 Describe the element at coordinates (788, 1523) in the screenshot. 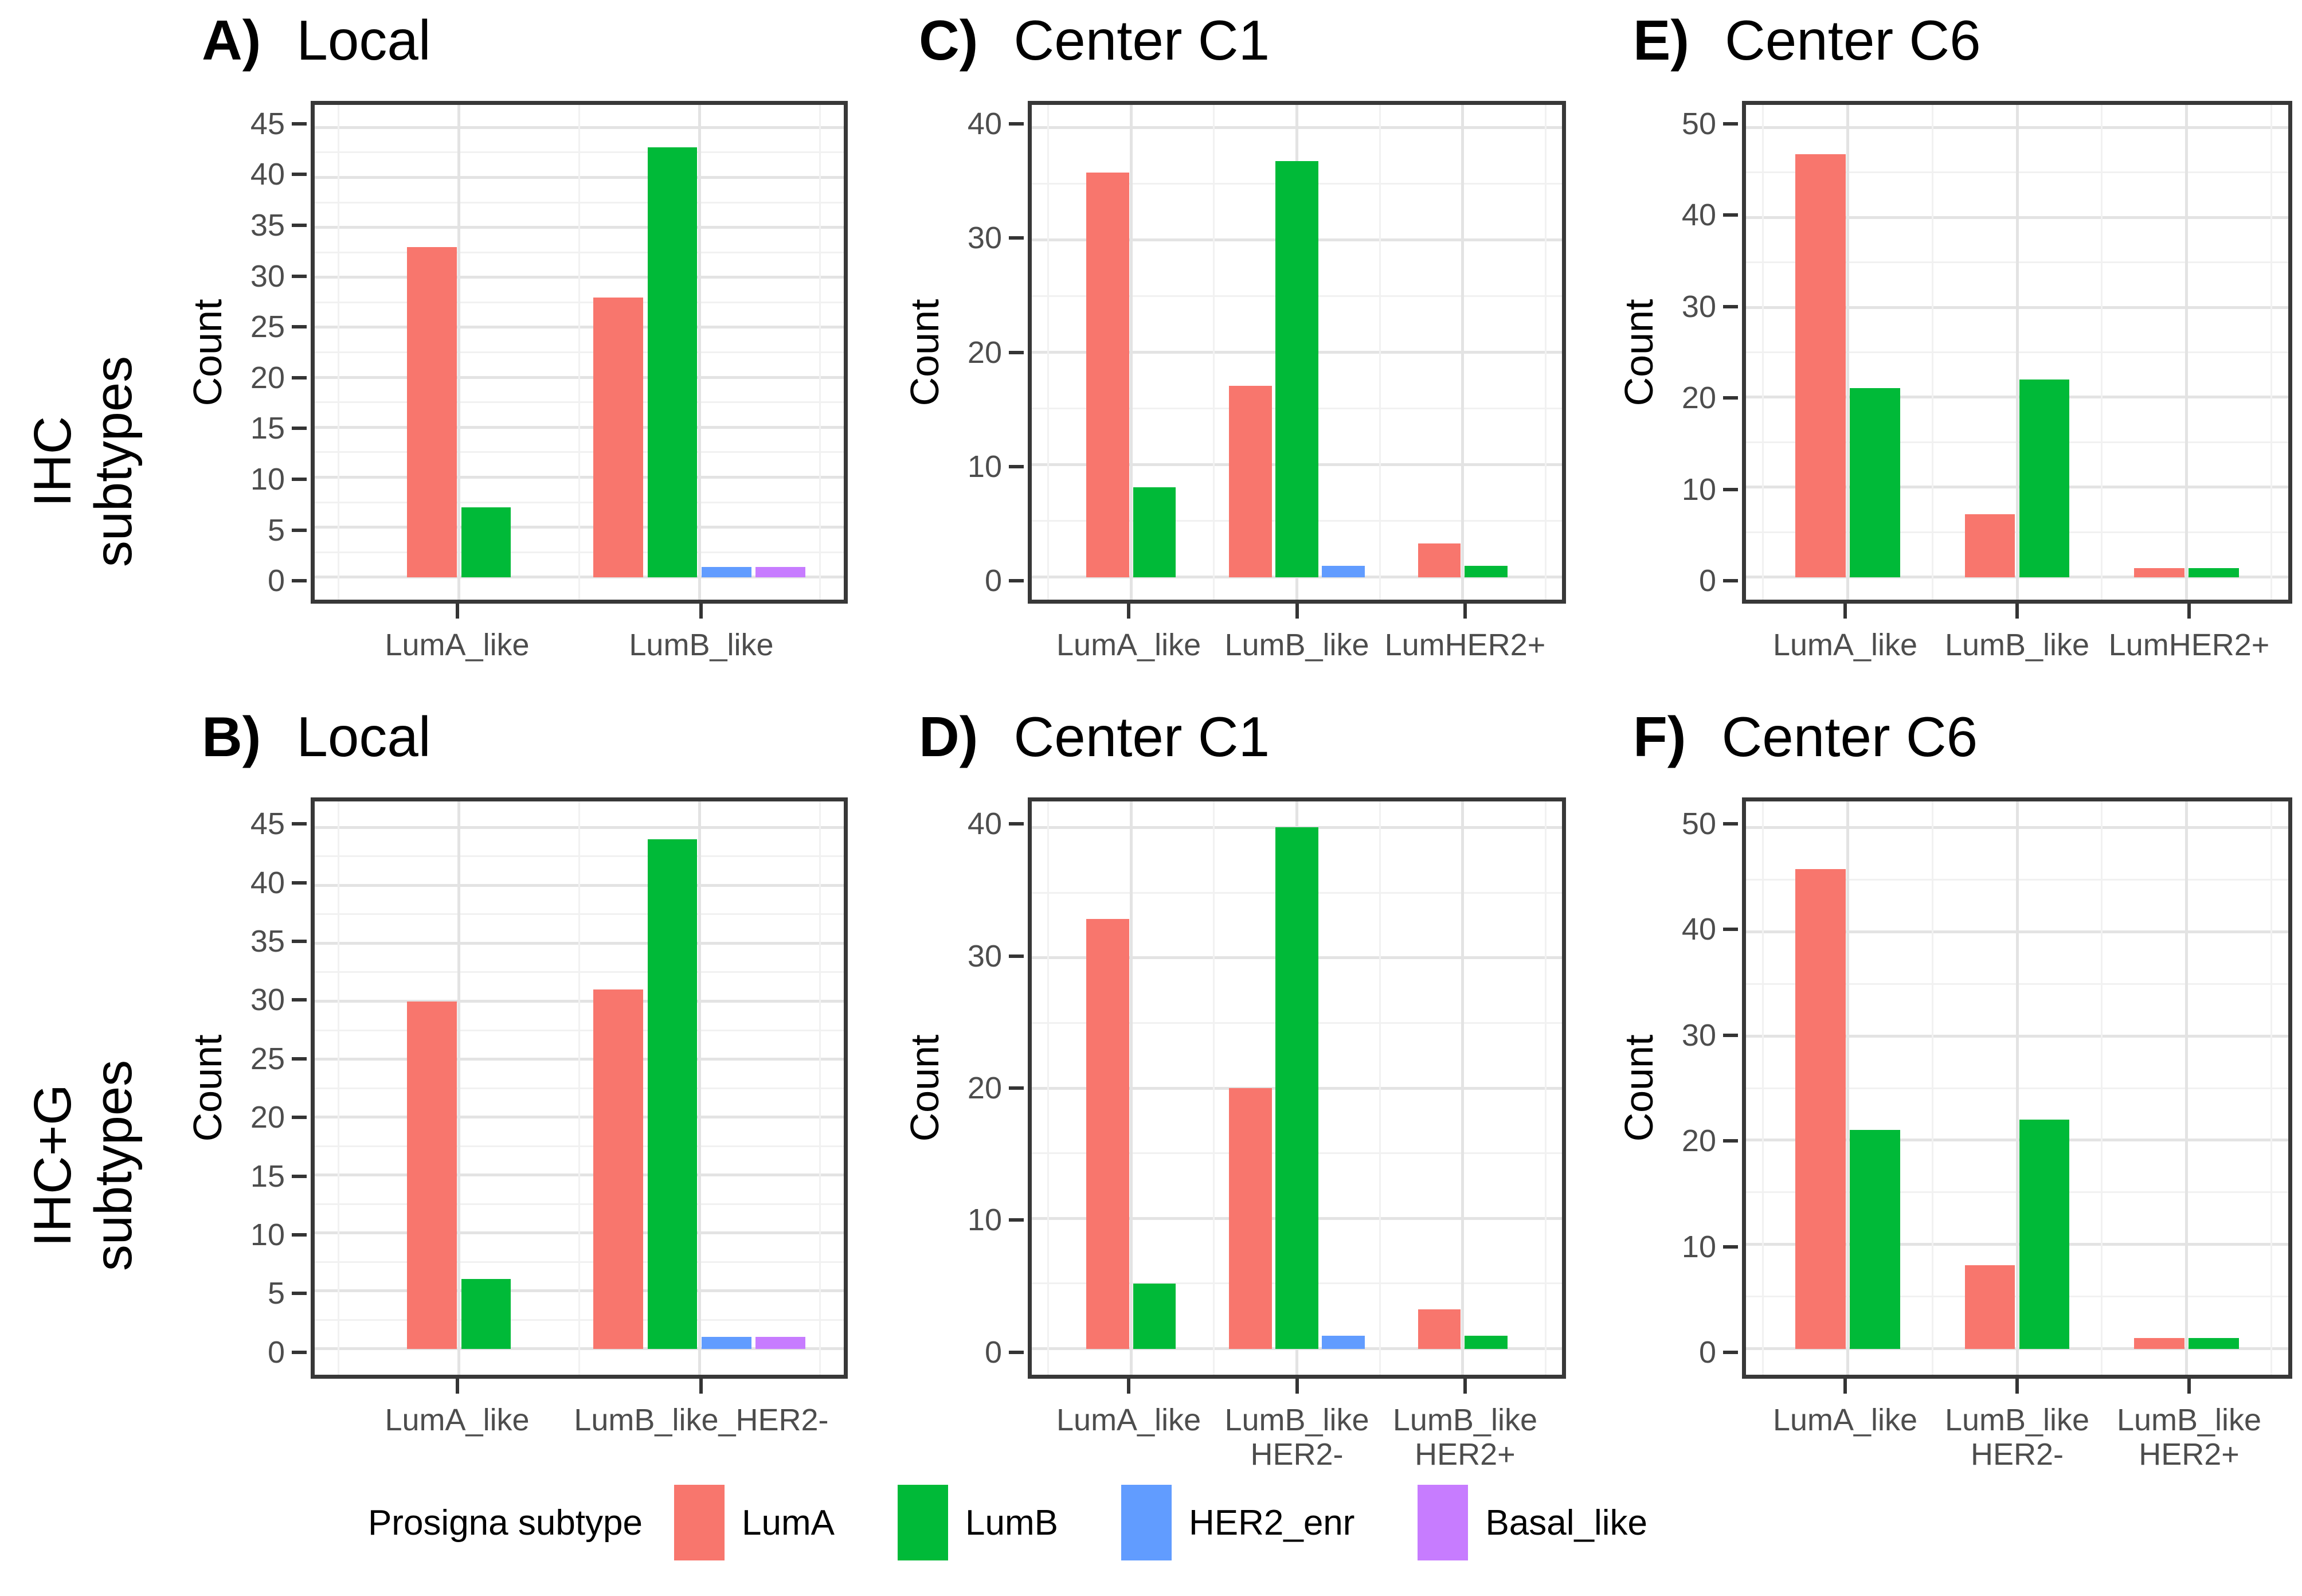

I see `legend-label: LumA` at that location.